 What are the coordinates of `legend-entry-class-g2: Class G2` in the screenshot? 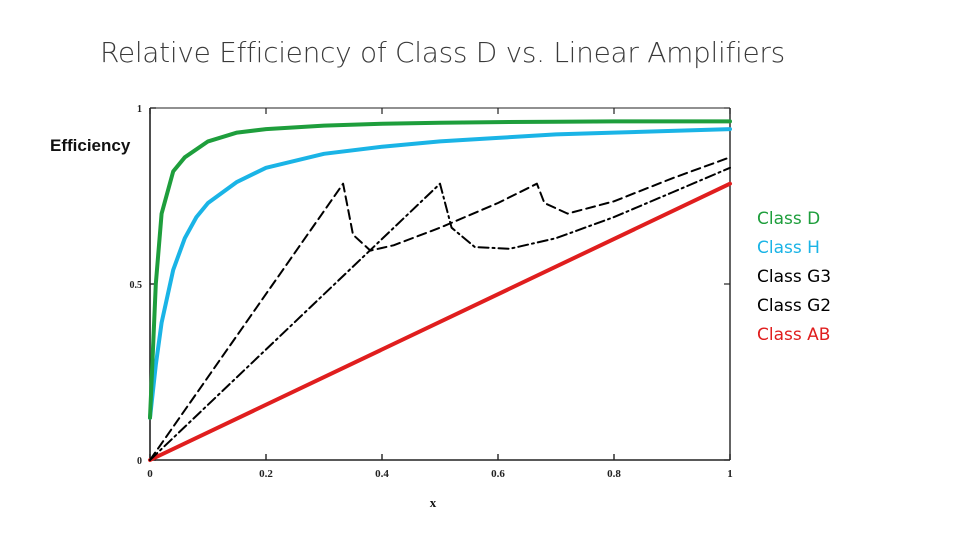 It's located at (794, 306).